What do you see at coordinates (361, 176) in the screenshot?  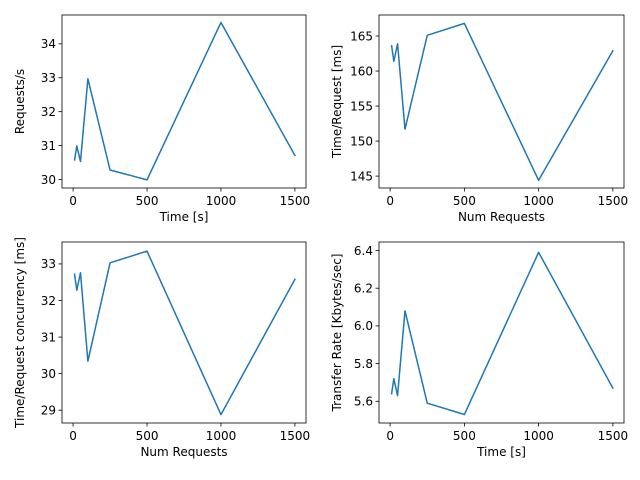 I see `y-tick-label: 145` at bounding box center [361, 176].